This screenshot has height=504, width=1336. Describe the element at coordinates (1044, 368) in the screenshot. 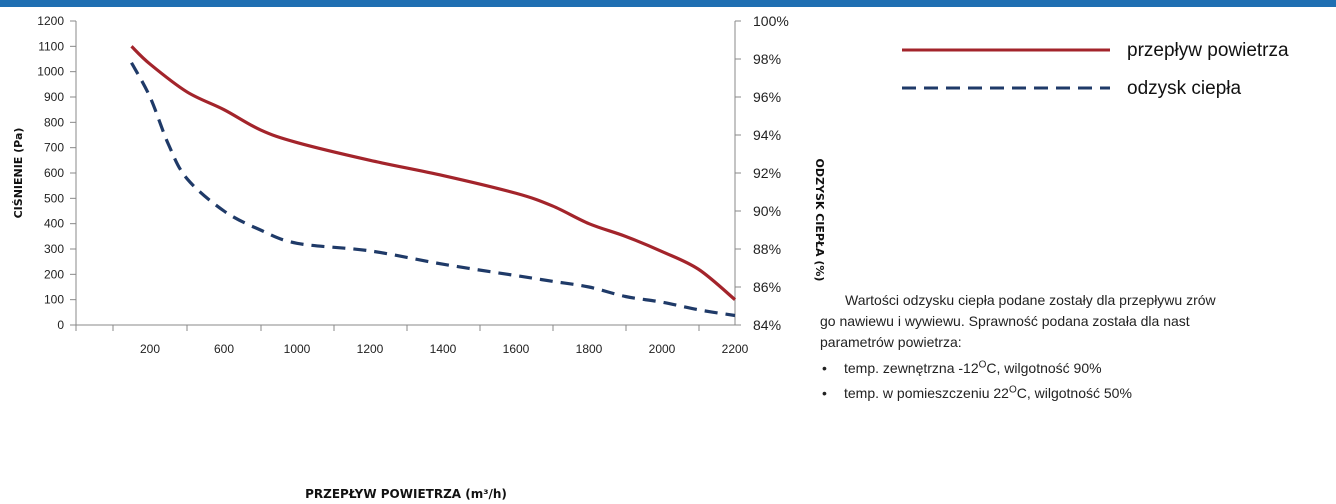

I see `bullet-text-after: C, wilgotność 90%` at that location.